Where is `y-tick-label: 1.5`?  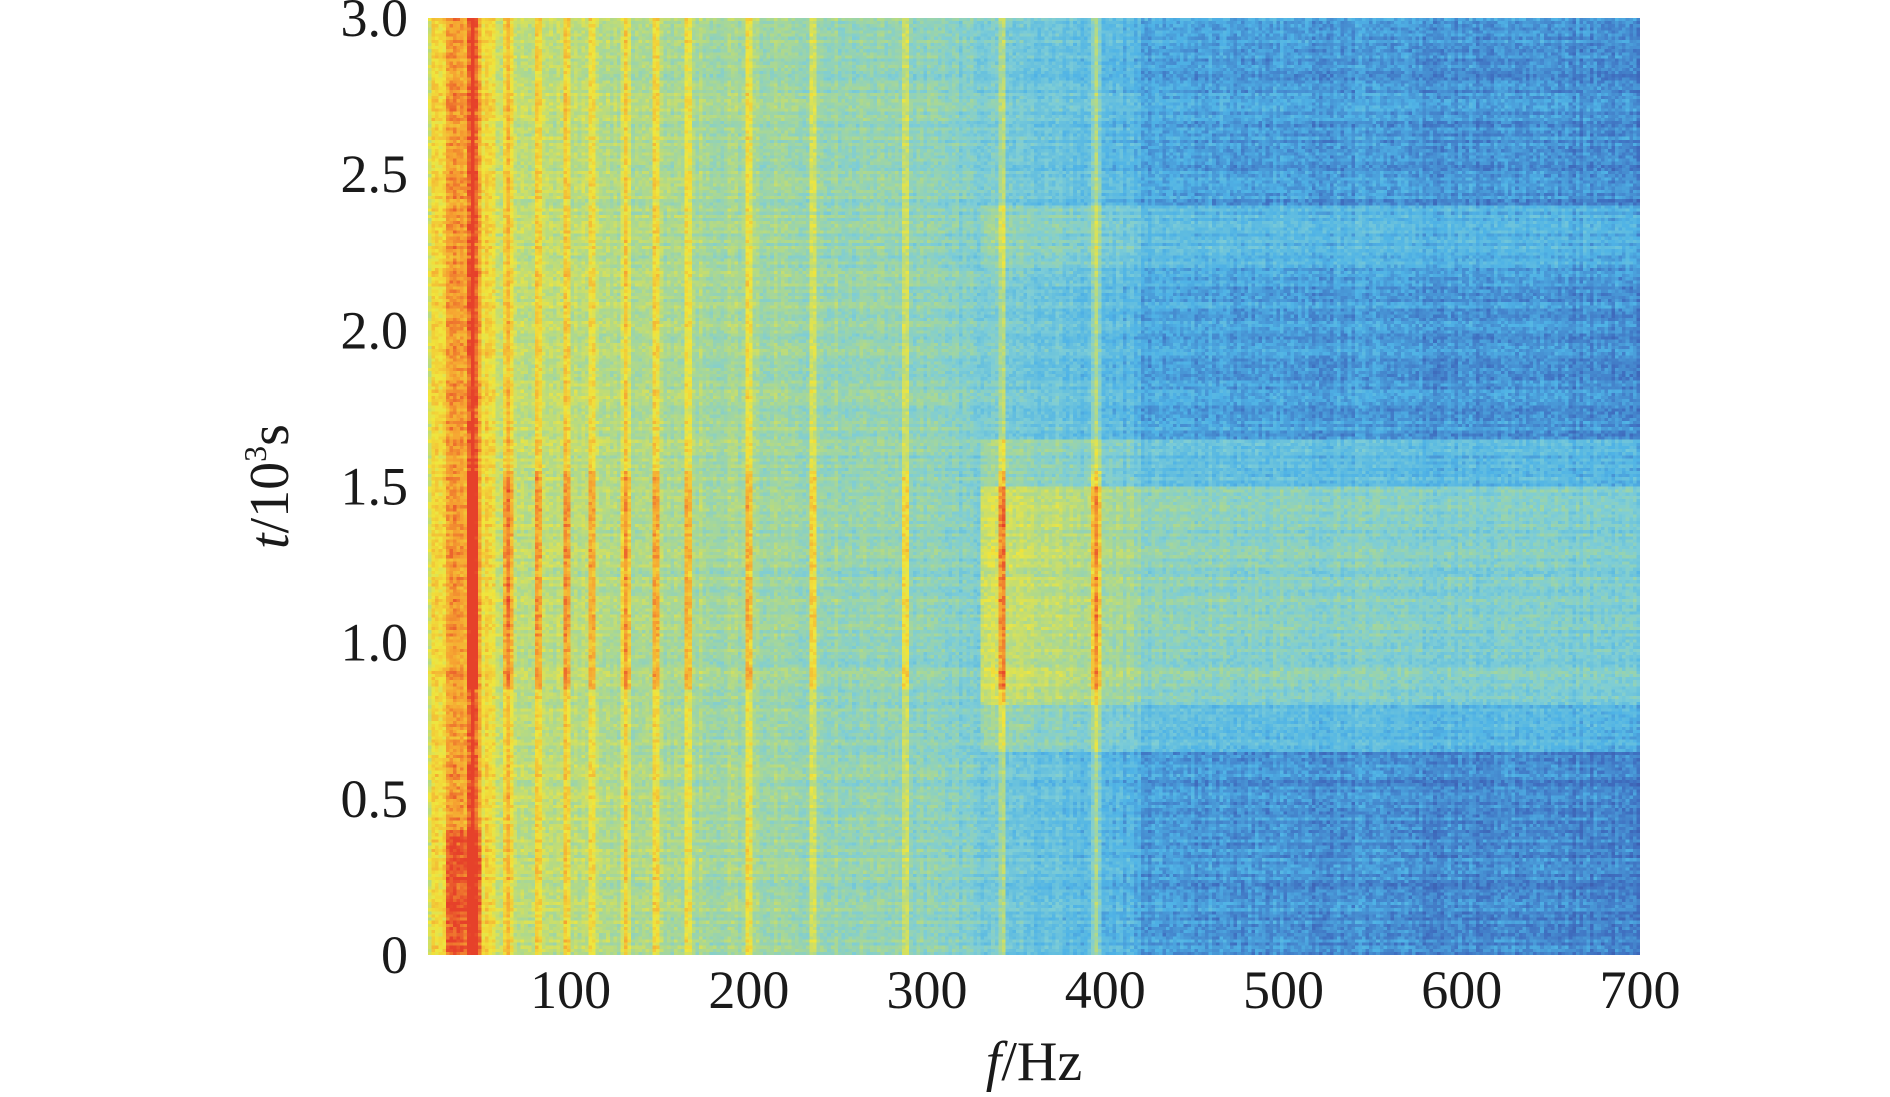
y-tick-label: 1.5 is located at coordinates (375, 487).